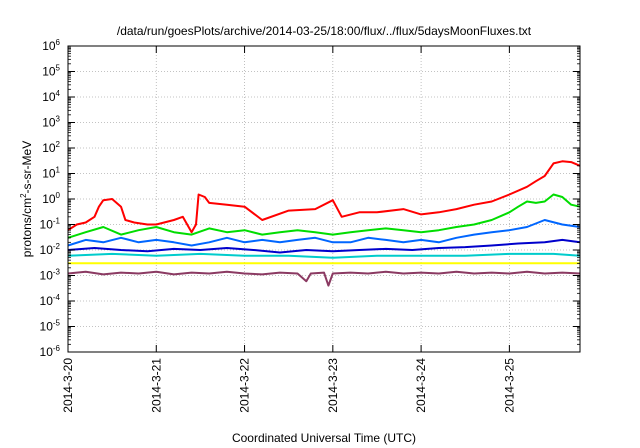  Describe the element at coordinates (57, 221) in the screenshot. I see `y-tick-exponent: -1` at that location.